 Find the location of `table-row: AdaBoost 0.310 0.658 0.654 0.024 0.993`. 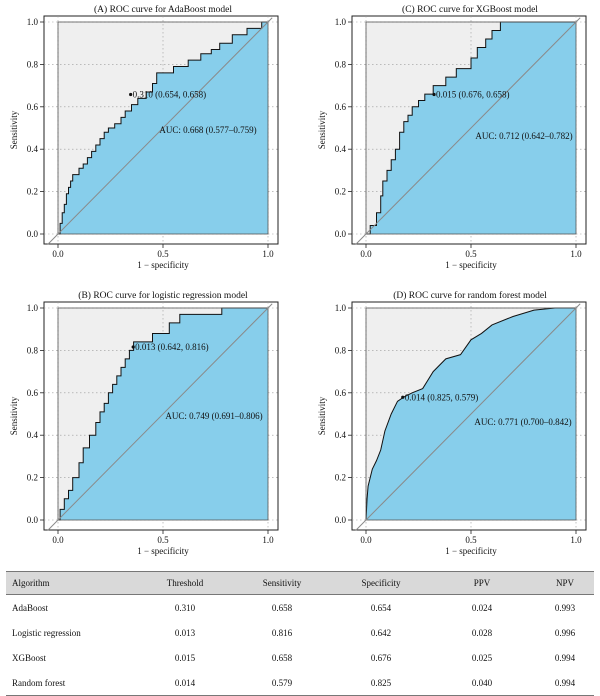

table-row: AdaBoost 0.310 0.658 0.654 0.024 0.993 is located at coordinates (300, 608).